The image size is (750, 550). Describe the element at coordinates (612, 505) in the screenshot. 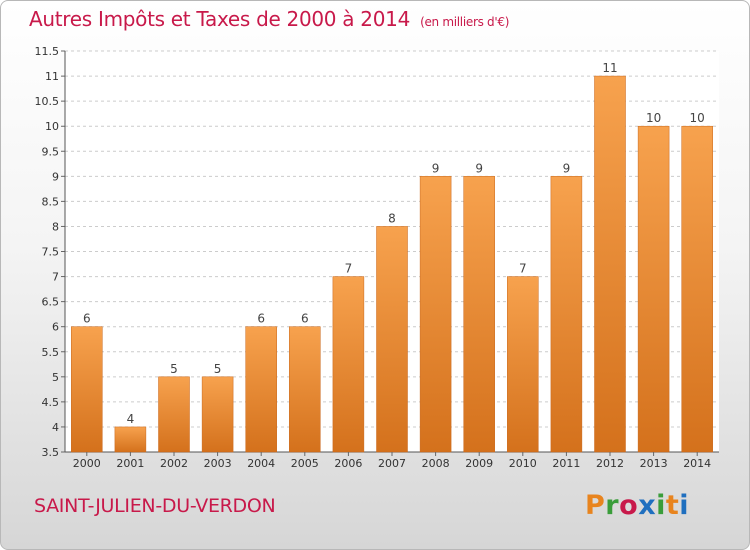

I see `logo-letter: r` at that location.